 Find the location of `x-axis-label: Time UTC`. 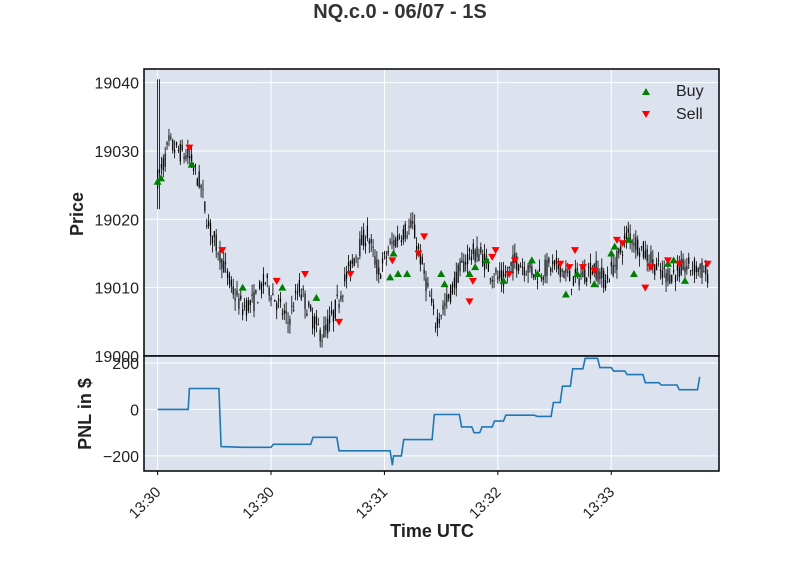

x-axis-label: Time UTC is located at coordinates (432, 531).